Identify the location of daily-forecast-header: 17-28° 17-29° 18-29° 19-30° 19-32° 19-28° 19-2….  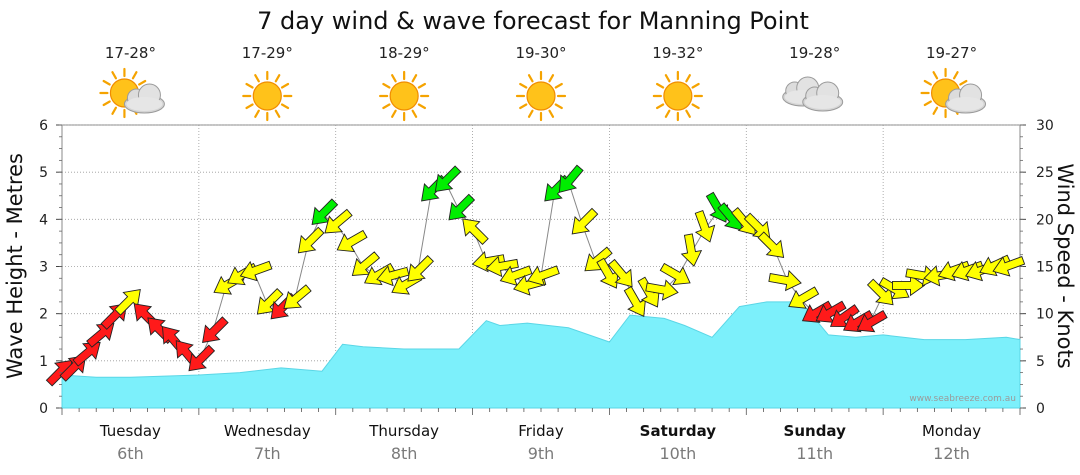
(543, 83).